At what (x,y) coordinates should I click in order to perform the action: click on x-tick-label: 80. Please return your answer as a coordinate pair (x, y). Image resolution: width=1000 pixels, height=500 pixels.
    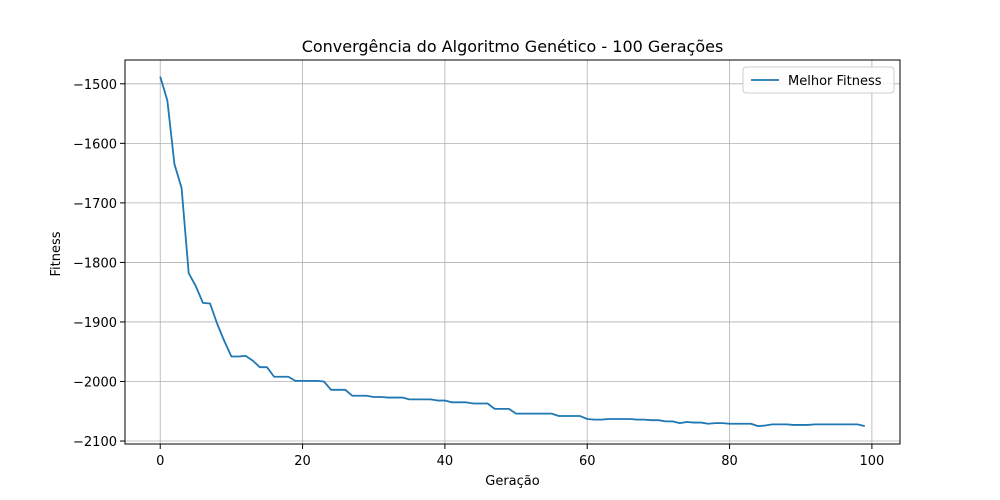
    Looking at the image, I should click on (729, 461).